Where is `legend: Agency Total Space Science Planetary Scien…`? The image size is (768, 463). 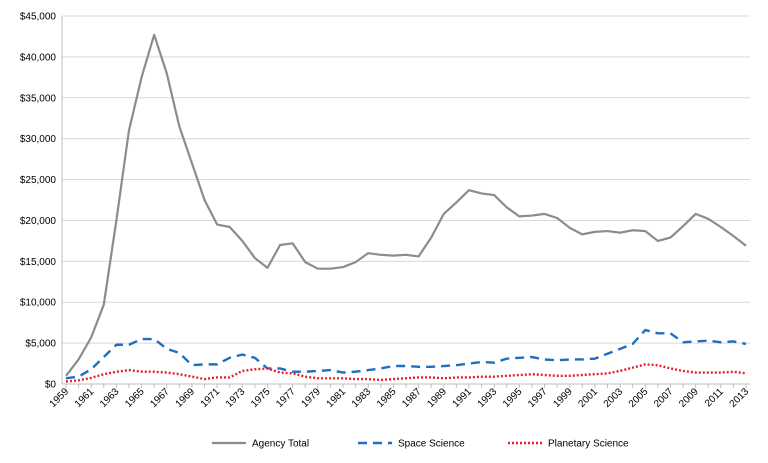
legend: Agency Total Space Science Planetary Scien… is located at coordinates (420, 444).